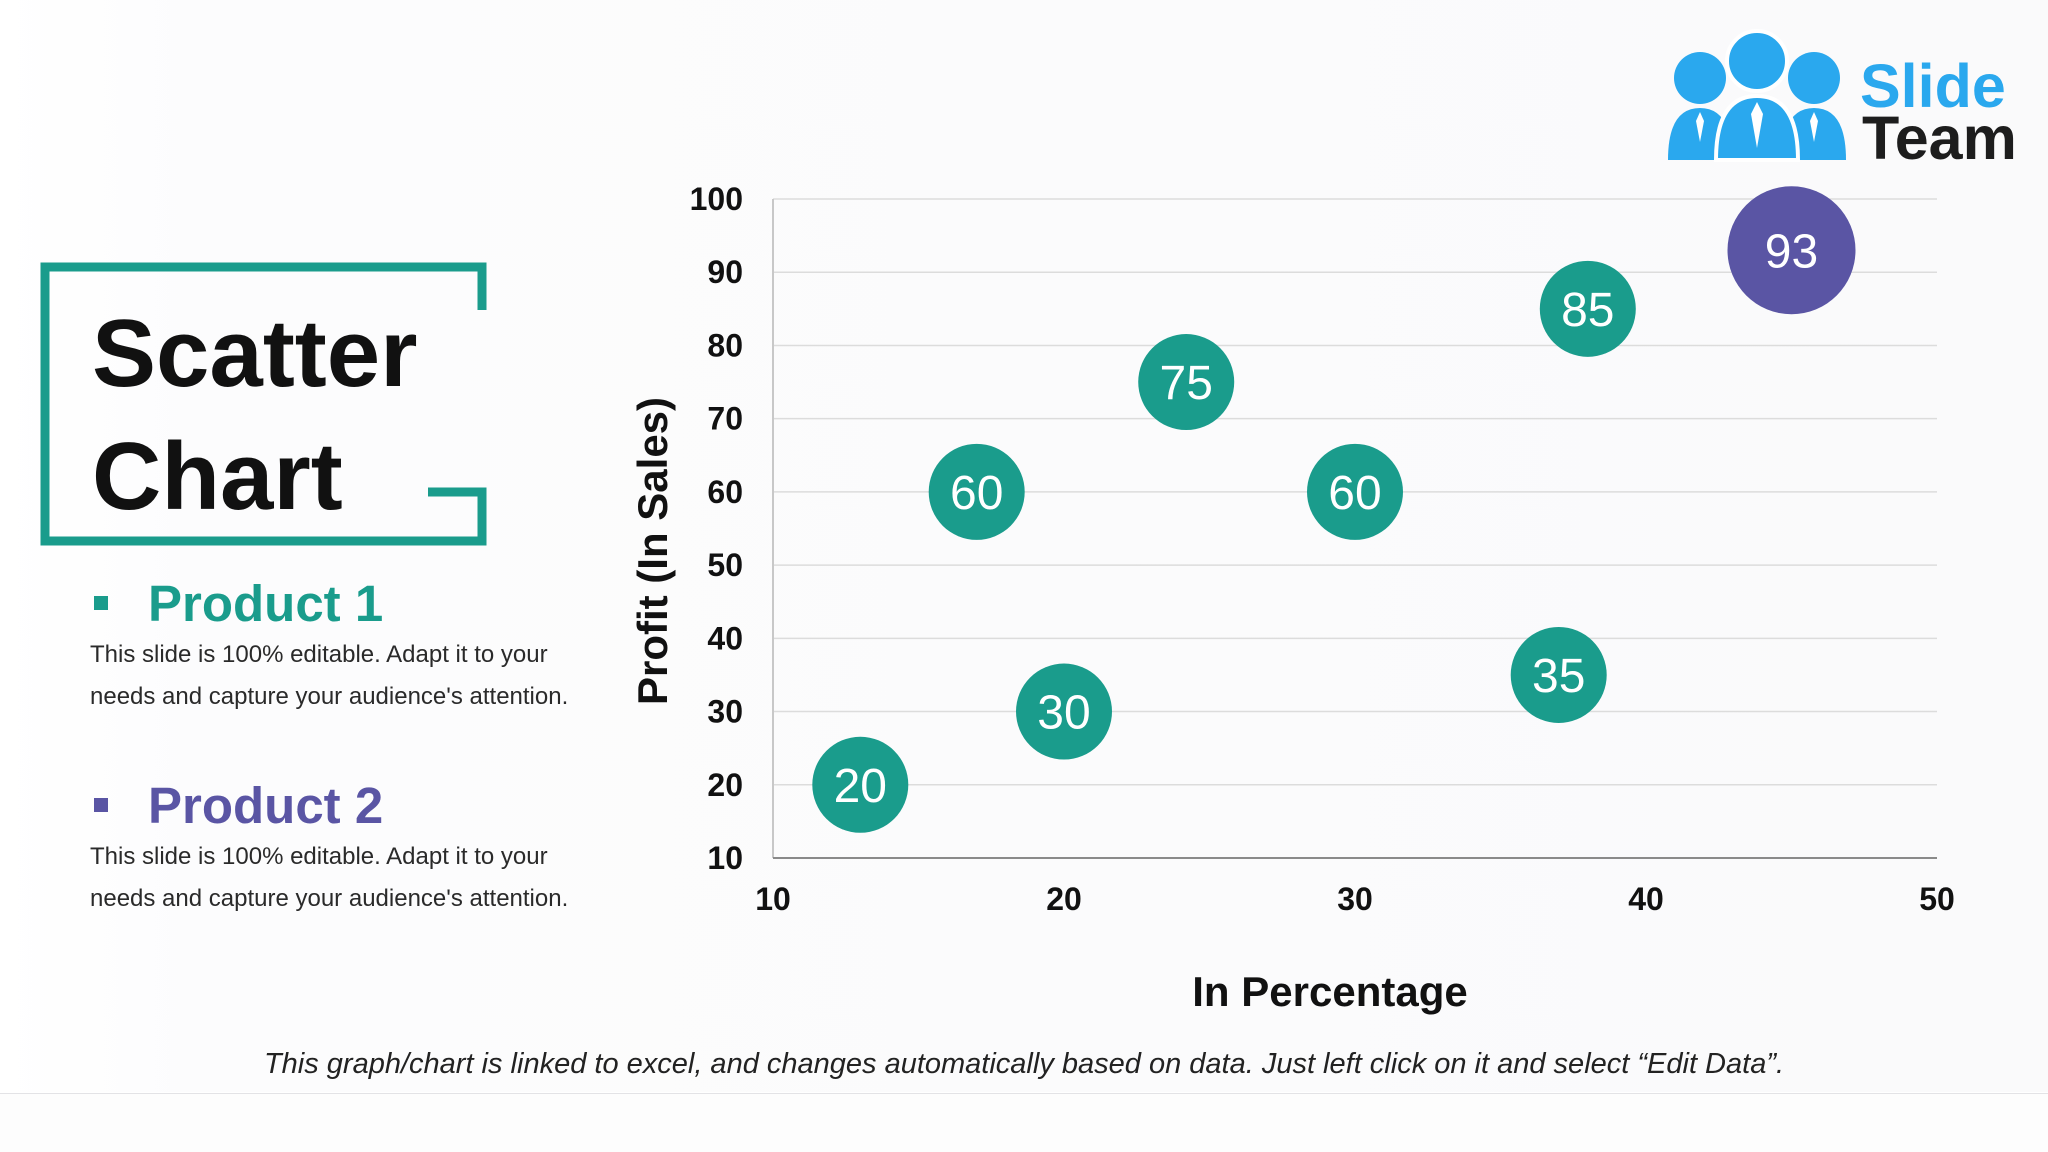 The width and height of the screenshot is (2048, 1152). Describe the element at coordinates (1937, 899) in the screenshot. I see `x-tick-label: 50` at that location.